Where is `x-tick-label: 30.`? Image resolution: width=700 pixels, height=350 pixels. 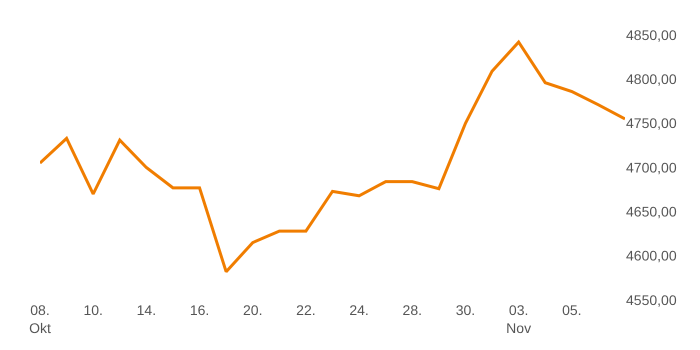
x-tick-label: 30. is located at coordinates (466, 310).